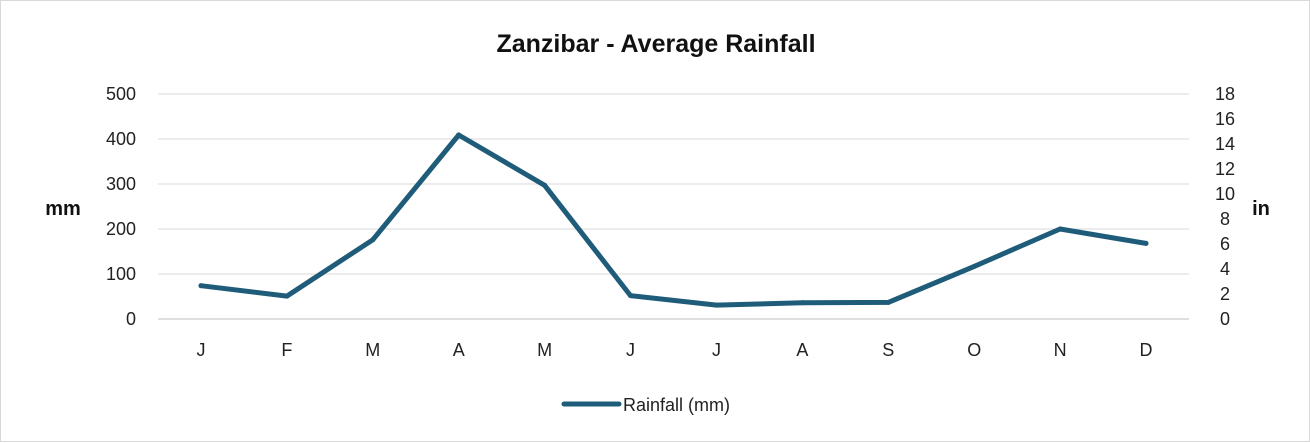  Describe the element at coordinates (131, 319) in the screenshot. I see `y-tick-label: 0` at that location.